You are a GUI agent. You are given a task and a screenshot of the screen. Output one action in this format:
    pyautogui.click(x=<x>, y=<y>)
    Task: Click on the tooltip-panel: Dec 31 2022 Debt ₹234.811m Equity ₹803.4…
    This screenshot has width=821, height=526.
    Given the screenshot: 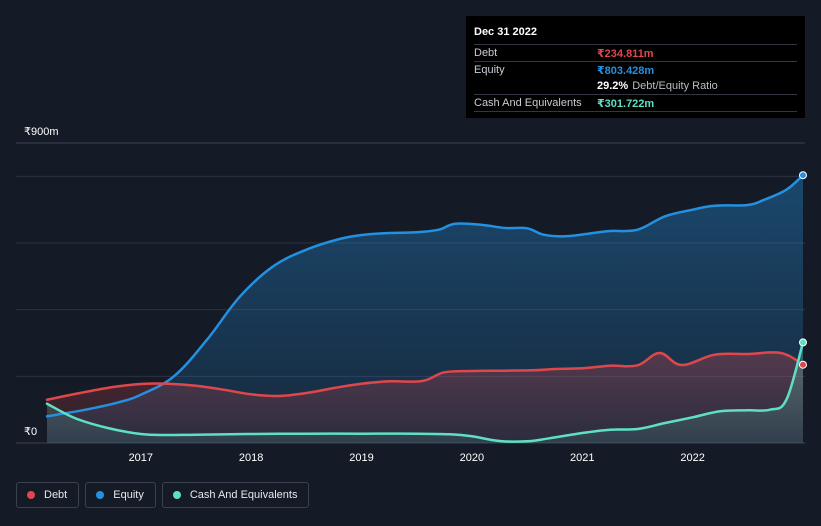 What is the action you would take?
    pyautogui.click(x=635, y=67)
    